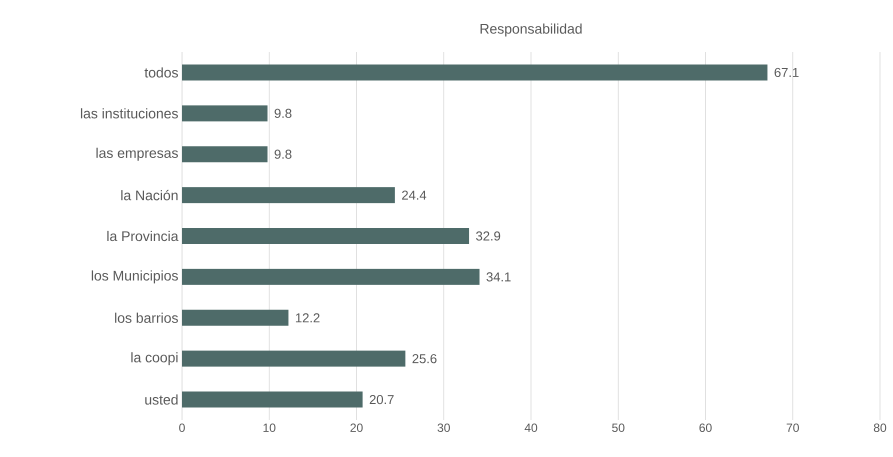  Describe the element at coordinates (142, 236) in the screenshot. I see `y-tick-label: la Provincia` at that location.